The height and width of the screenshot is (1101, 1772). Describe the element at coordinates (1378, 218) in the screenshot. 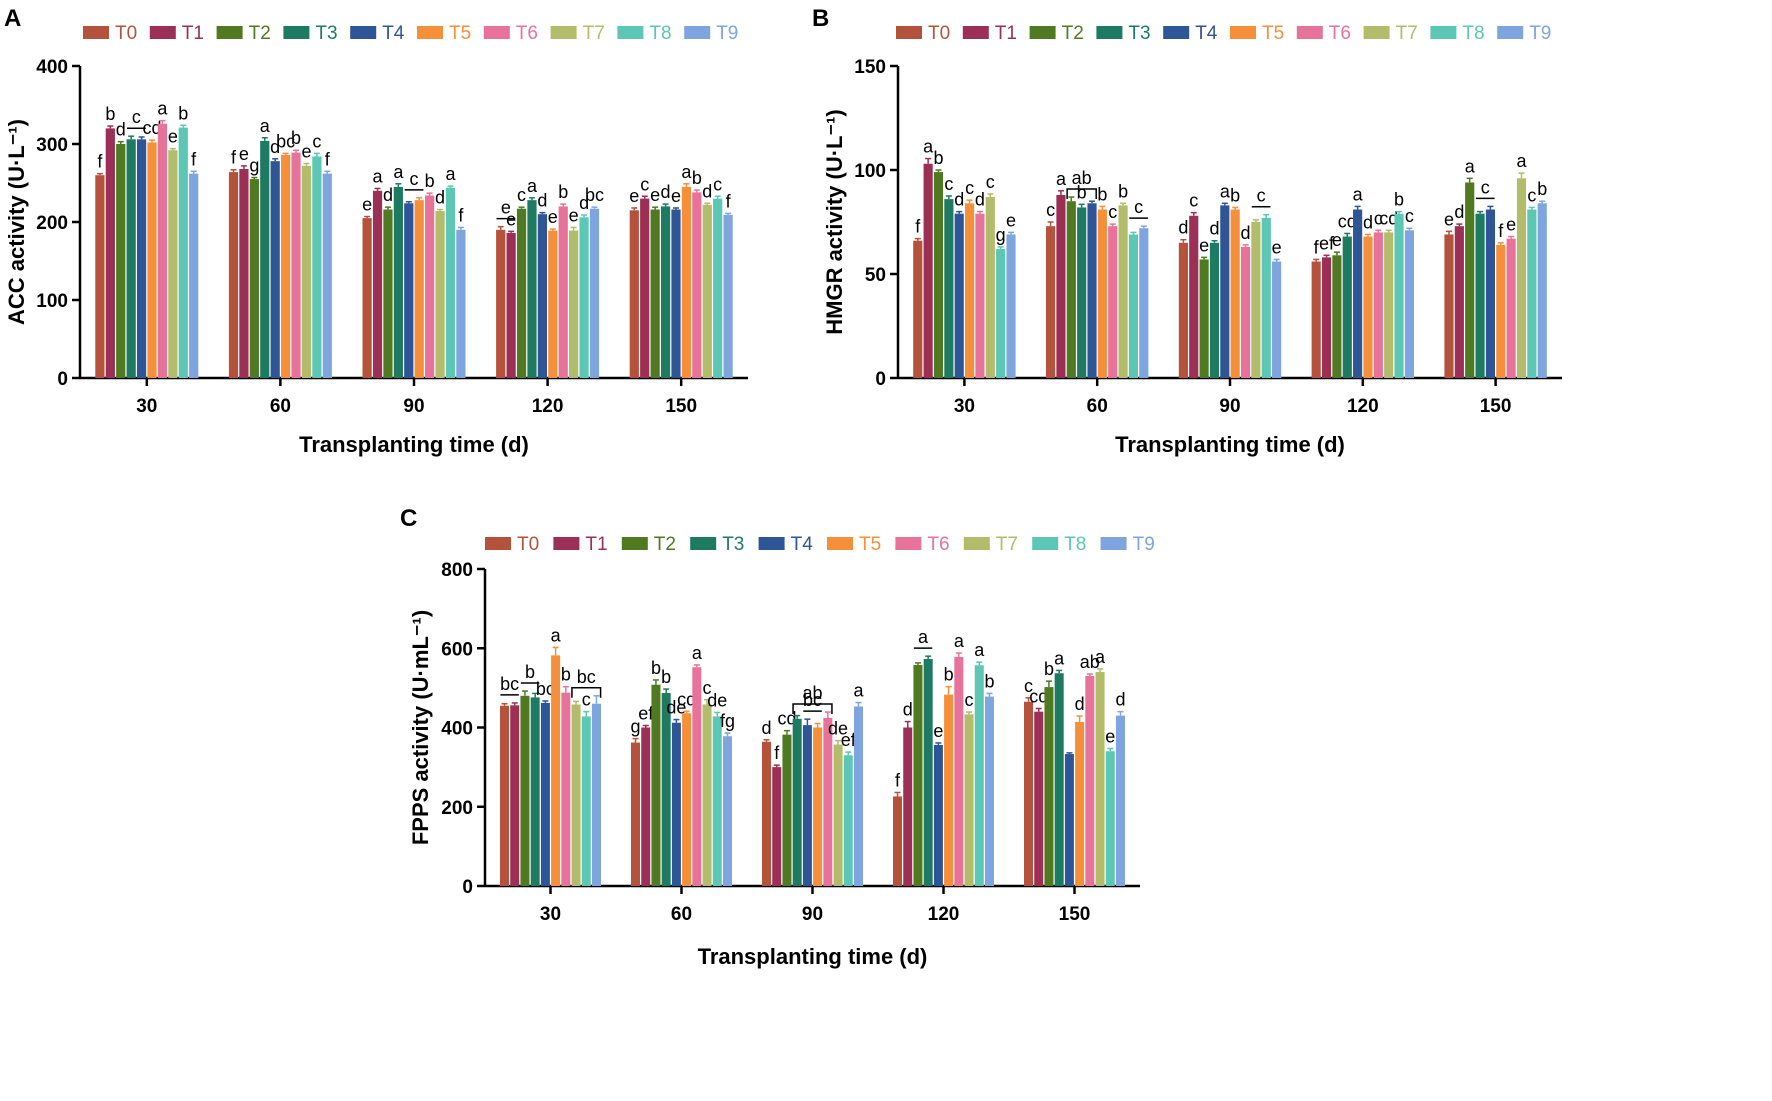

I see `significance-letter-b-t6-120: c` at that location.